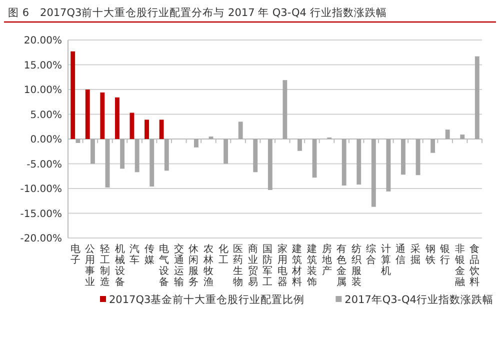 Image resolution: width=500 pixels, height=345 pixels. Describe the element at coordinates (135, 254) in the screenshot. I see `x-tick-label: 汽车` at that location.